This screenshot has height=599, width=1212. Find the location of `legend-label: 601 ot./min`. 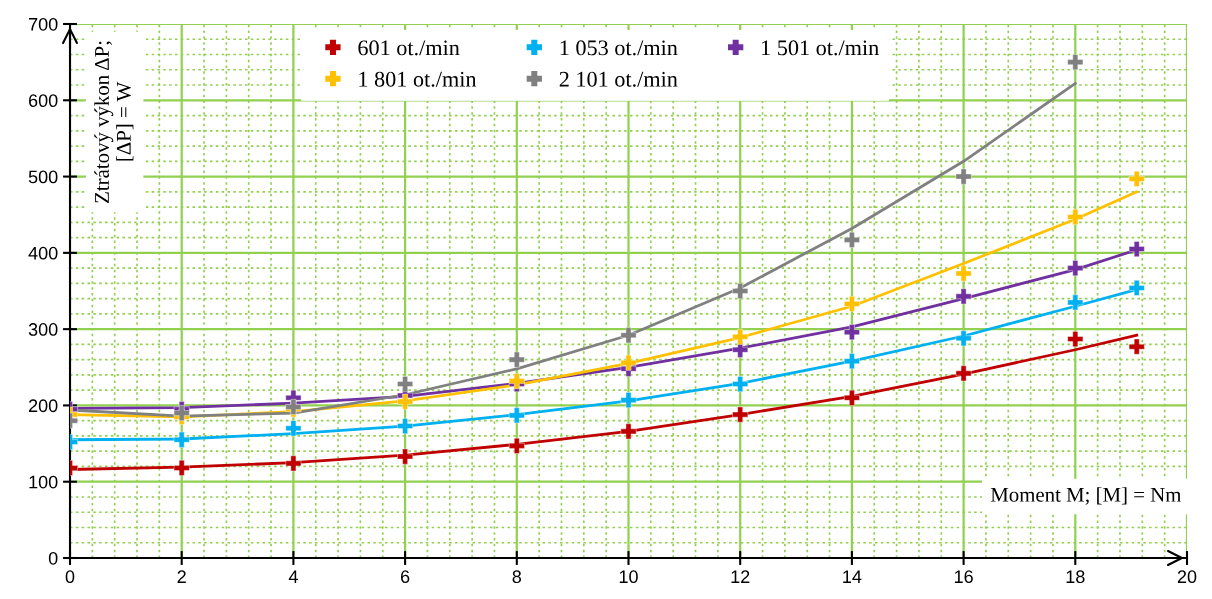

legend-label: 601 ot./min is located at coordinates (409, 48).